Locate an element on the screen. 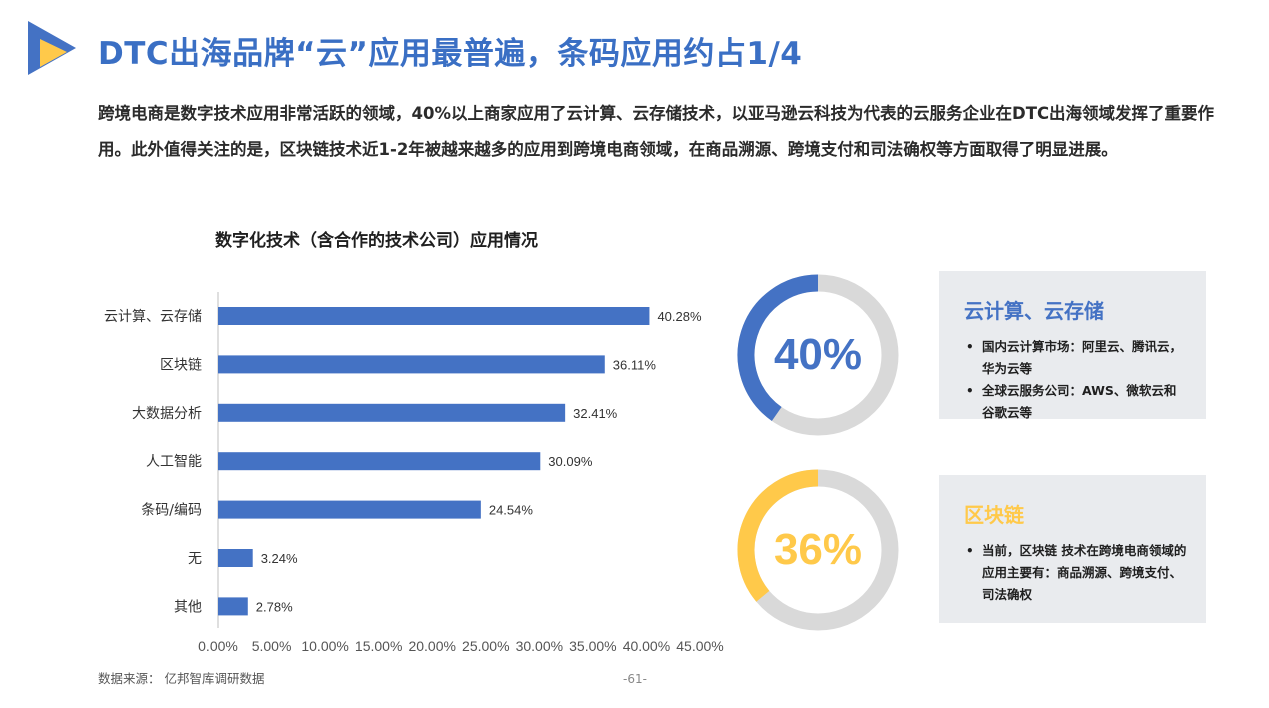 This screenshot has width=1269, height=708. info-title: 区块链 is located at coordinates (994, 515).